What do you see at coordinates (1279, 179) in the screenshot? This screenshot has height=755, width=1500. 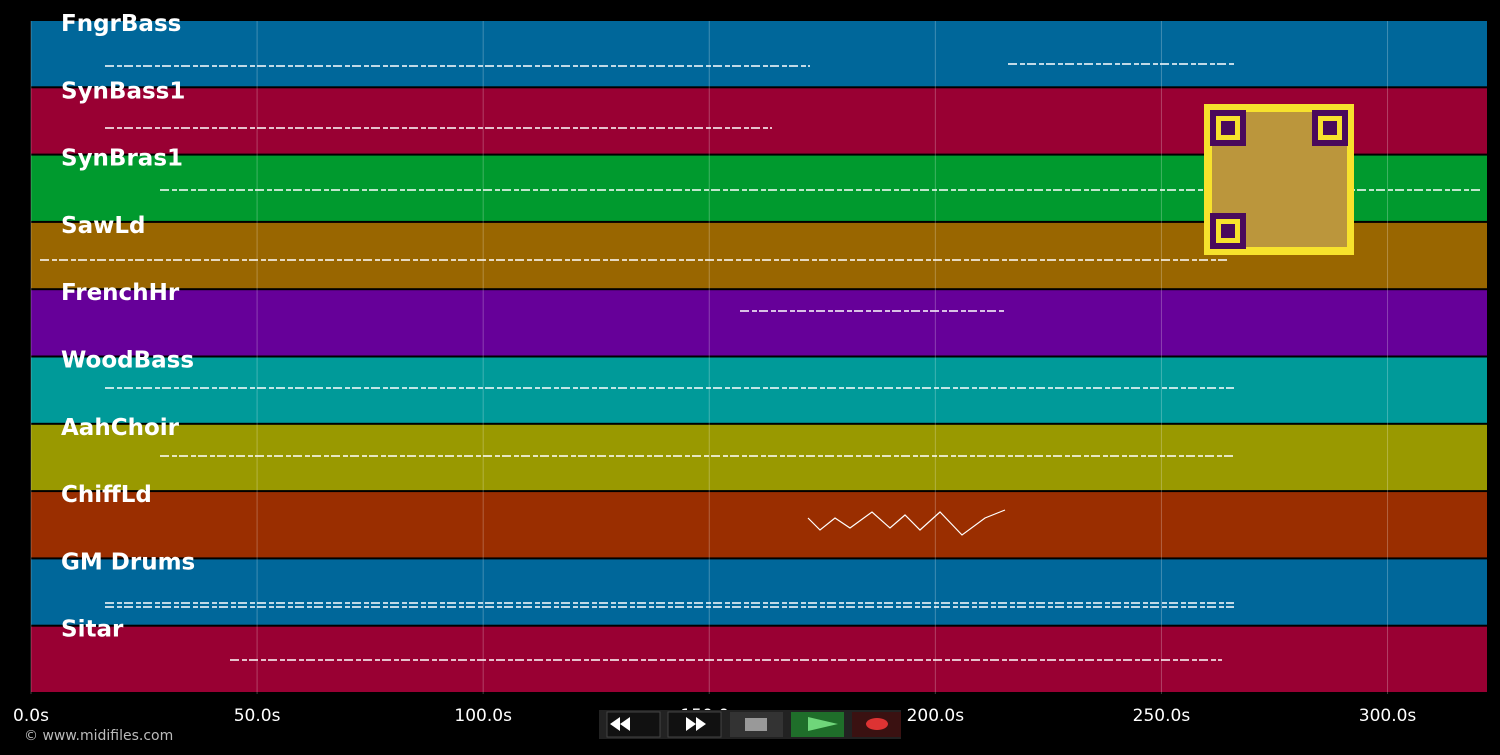 I see `qr-code` at bounding box center [1279, 179].